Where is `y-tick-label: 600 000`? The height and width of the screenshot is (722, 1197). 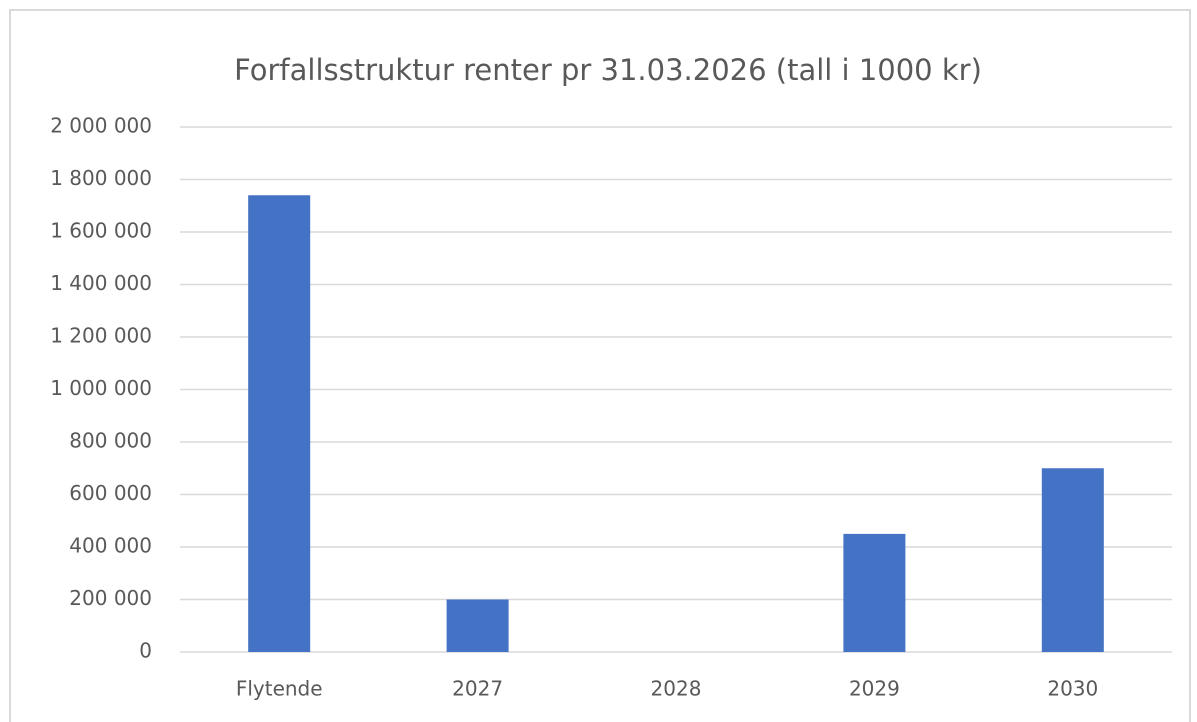
y-tick-label: 600 000 is located at coordinates (110, 493).